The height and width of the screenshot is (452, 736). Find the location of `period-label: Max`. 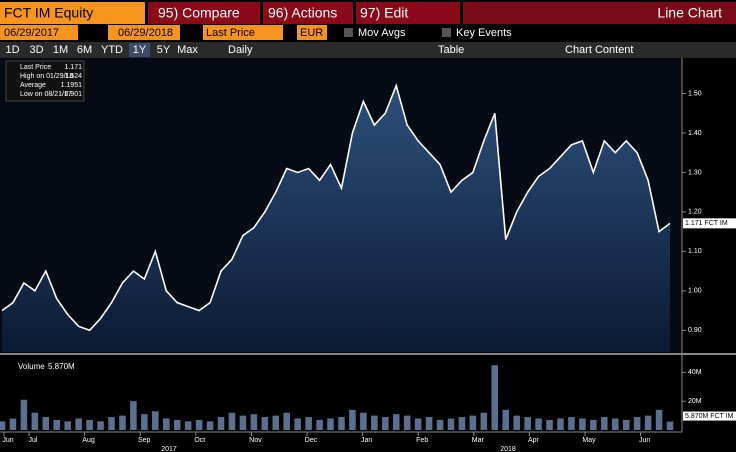

period-label: Max is located at coordinates (187, 50).